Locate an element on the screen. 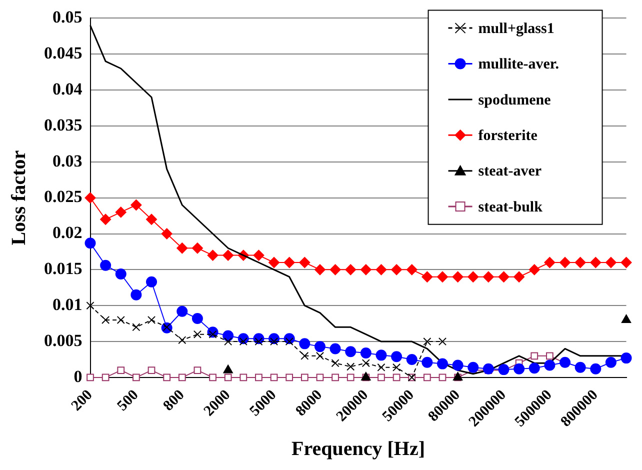 The height and width of the screenshot is (470, 642). y-tick-label: 0.05 is located at coordinates (67, 17).